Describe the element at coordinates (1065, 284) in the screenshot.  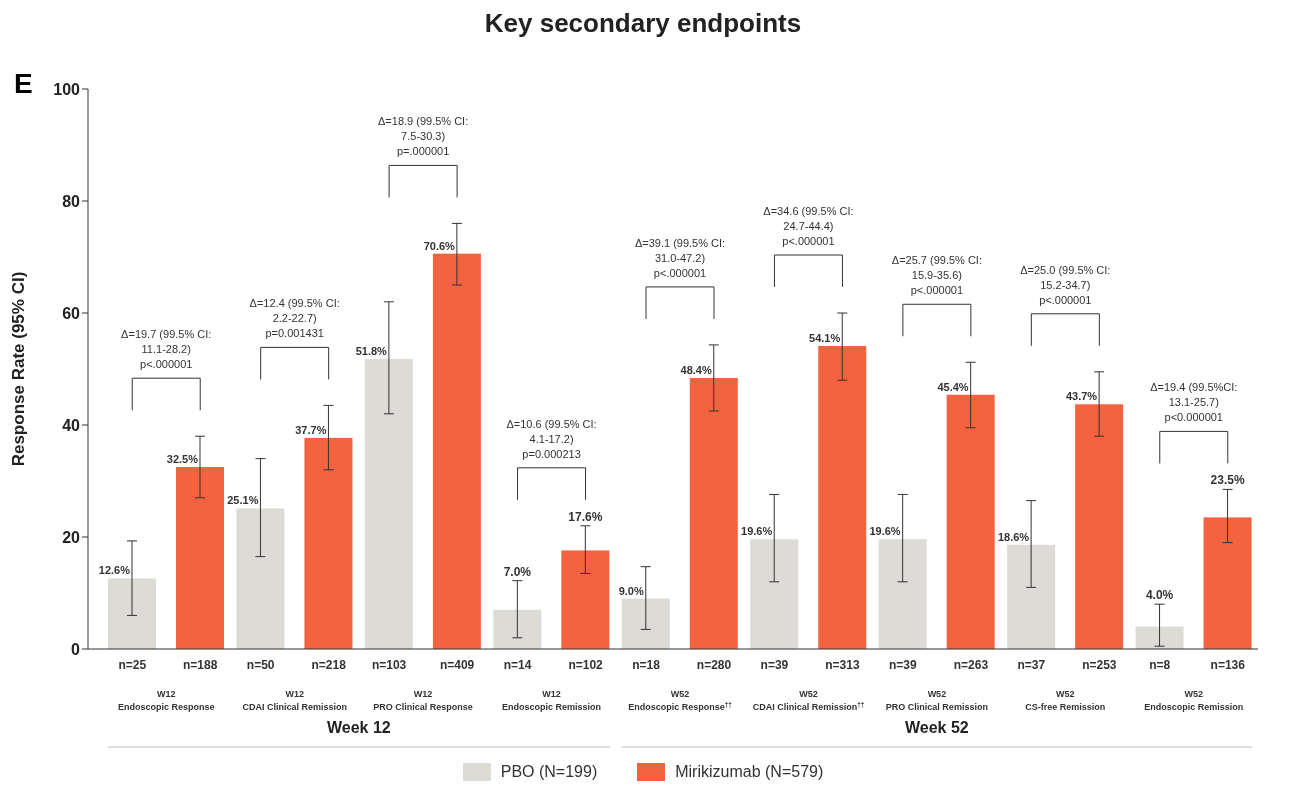
I see `annotation: Δ=25.0 (99.5% CI: 15.2-34.7) p<.000001` at that location.